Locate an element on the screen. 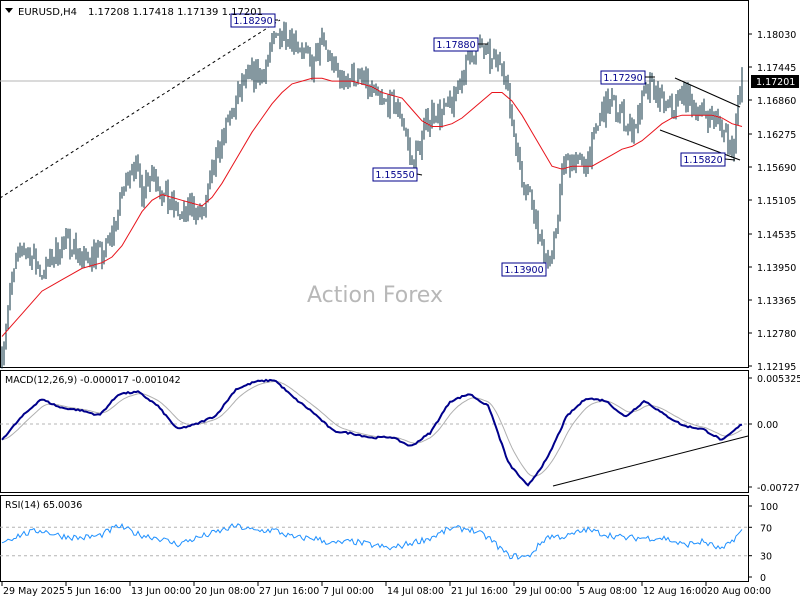 The height and width of the screenshot is (600, 800). rsi-line is located at coordinates (372, 541).